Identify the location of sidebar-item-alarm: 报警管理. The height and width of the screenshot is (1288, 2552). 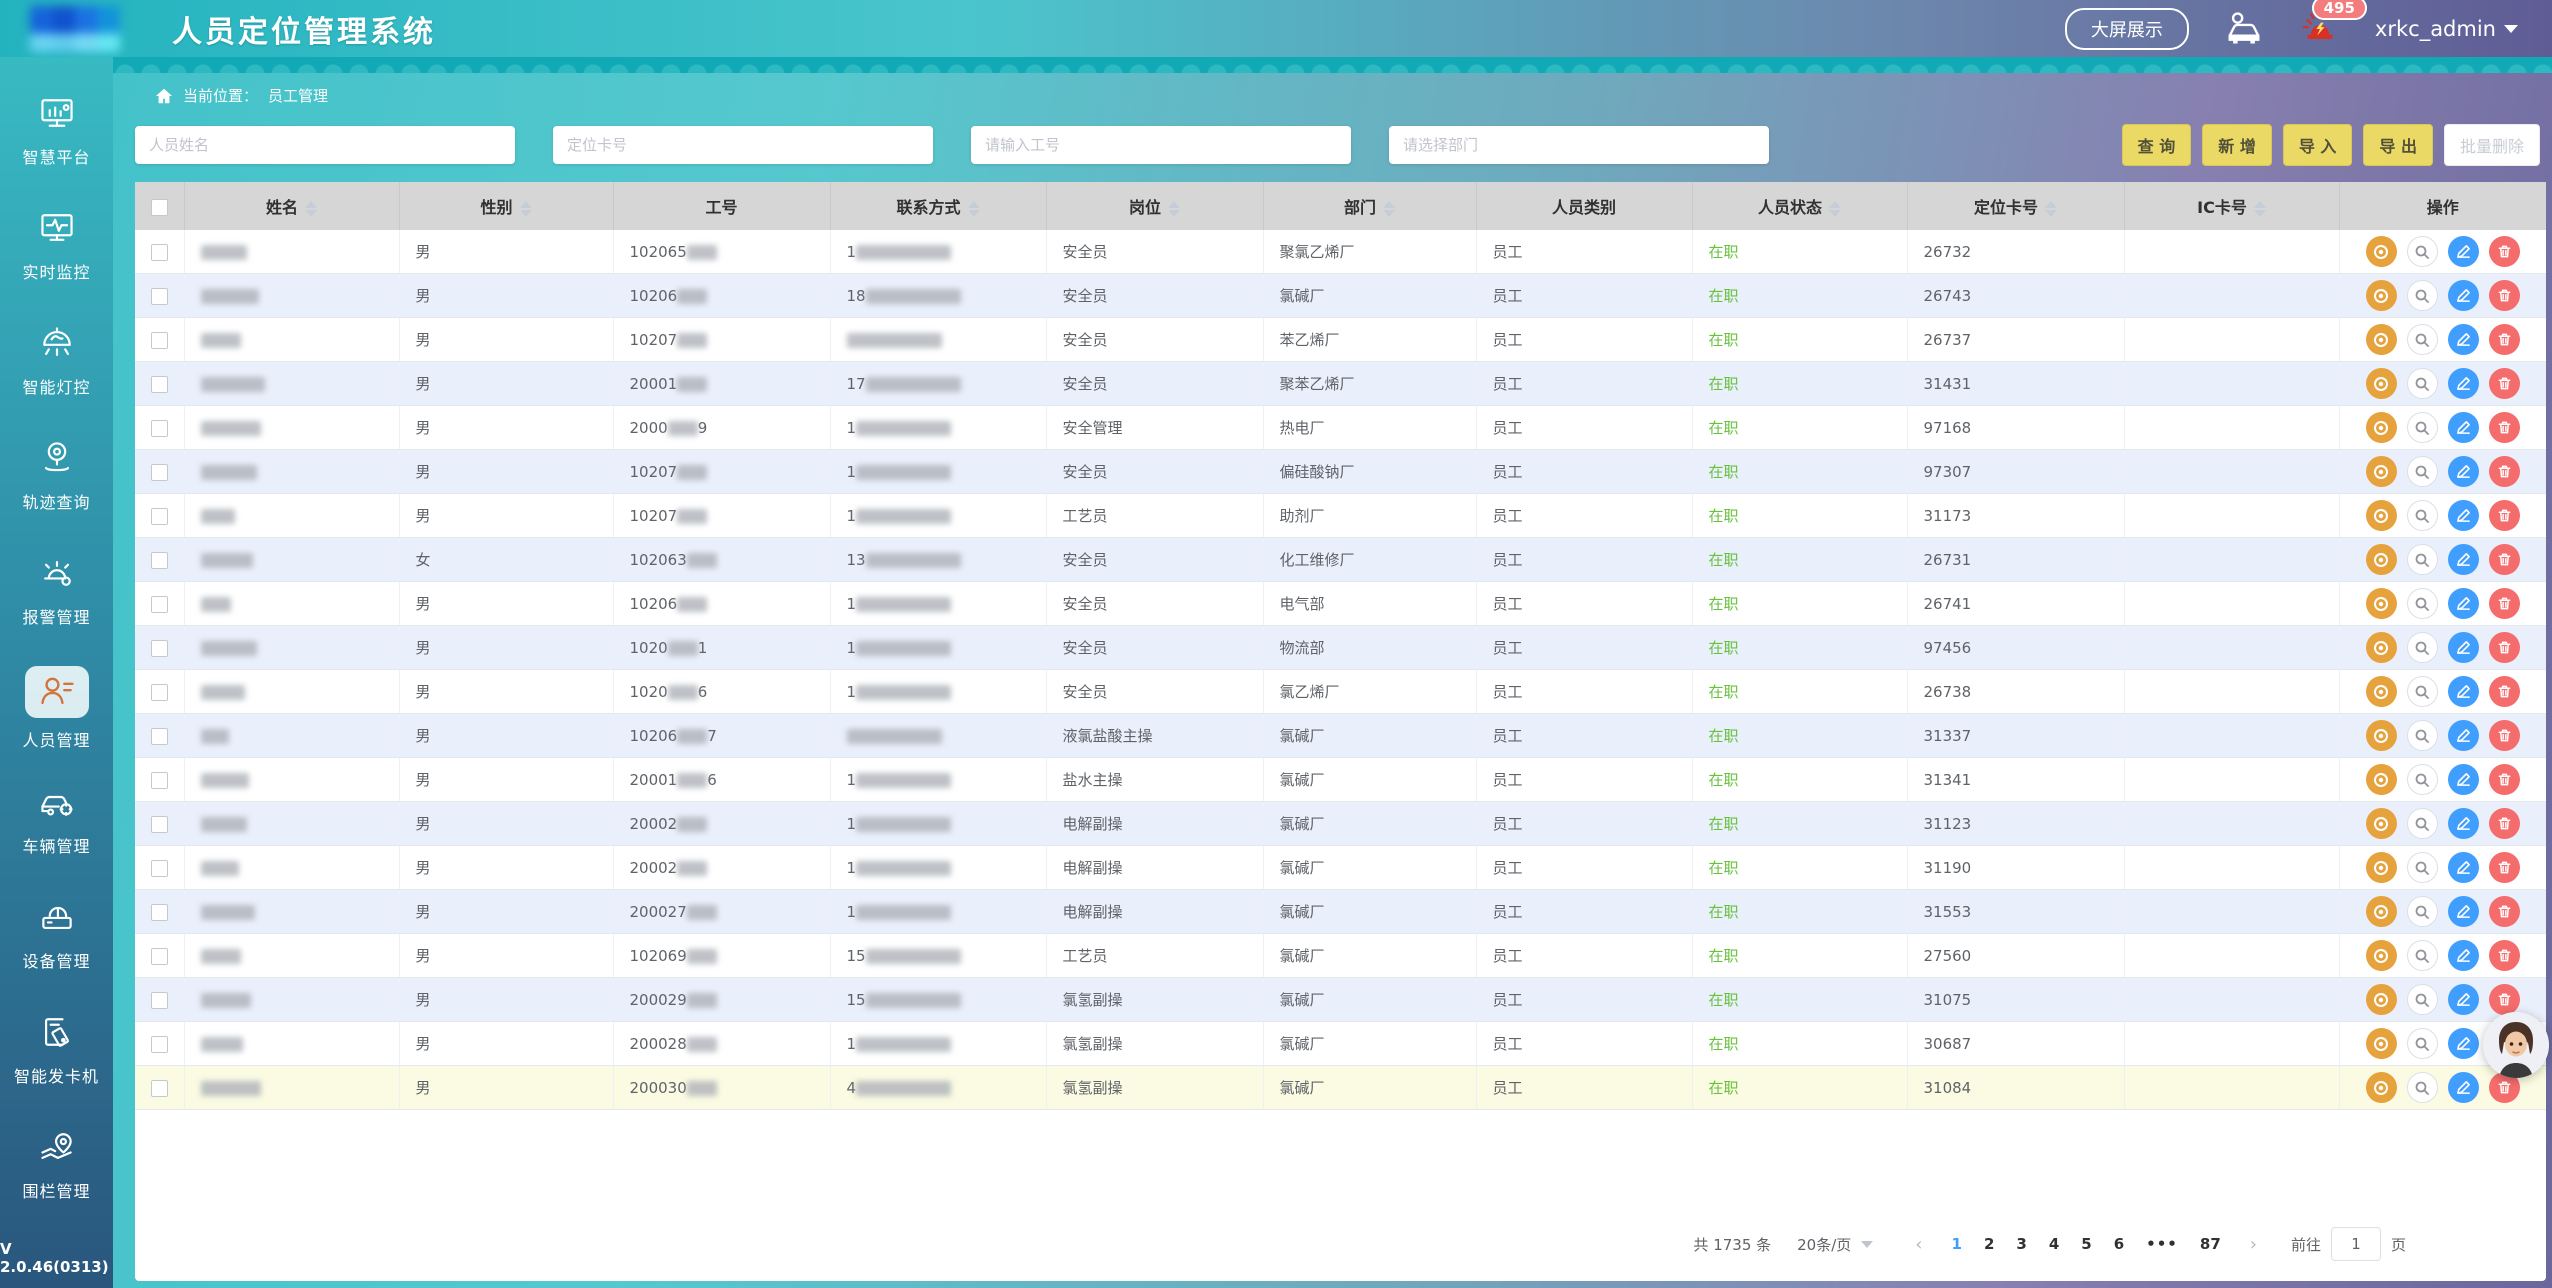
(56, 603).